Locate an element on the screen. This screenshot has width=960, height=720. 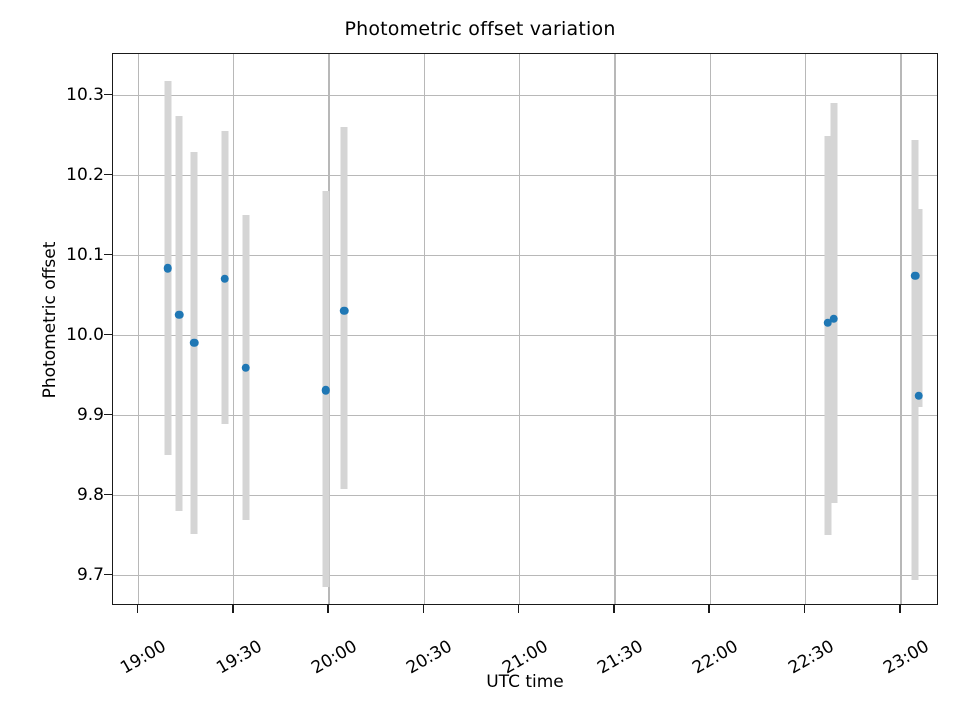
chart-title: Photometric offset variation is located at coordinates (480, 29).